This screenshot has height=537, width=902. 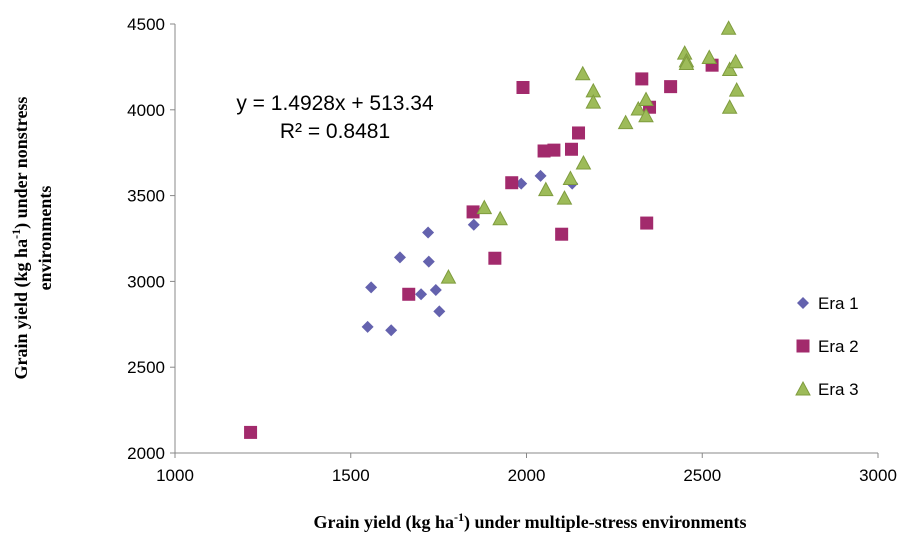 What do you see at coordinates (45, 238) in the screenshot?
I see `y-axis-label-line2: environments` at bounding box center [45, 238].